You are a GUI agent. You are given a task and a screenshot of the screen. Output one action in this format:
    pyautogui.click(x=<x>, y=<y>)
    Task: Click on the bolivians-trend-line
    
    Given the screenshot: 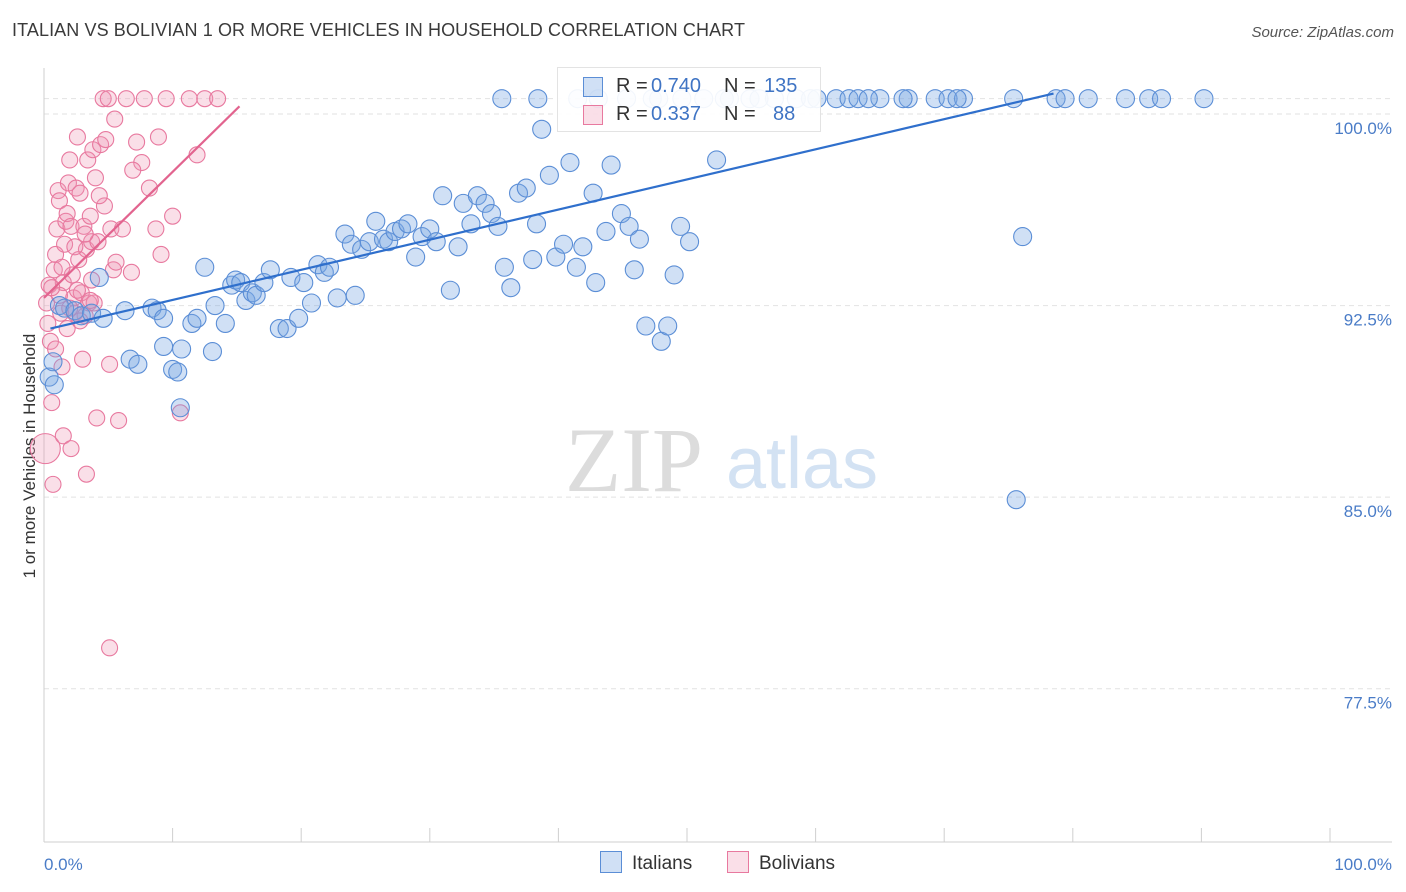 What is the action you would take?
    pyautogui.click(x=142, y=202)
    